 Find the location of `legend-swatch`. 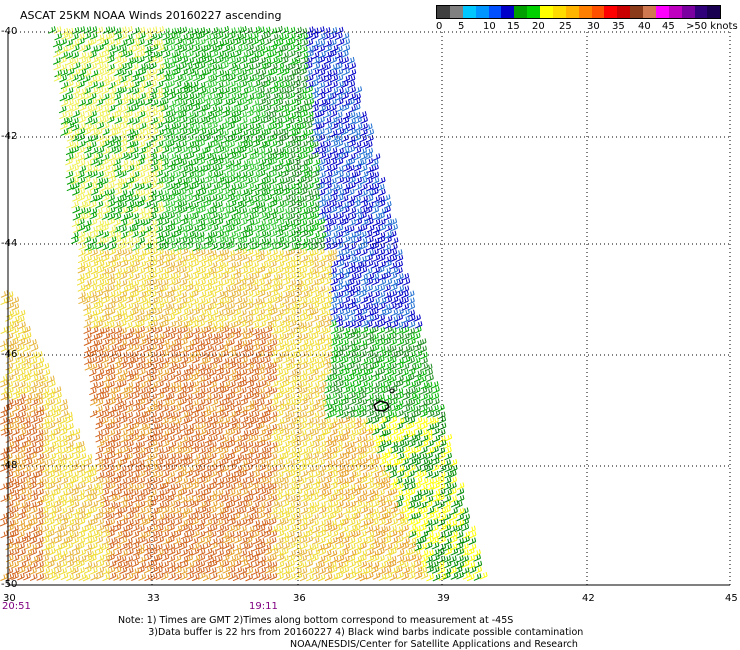

legend-swatch is located at coordinates (688, 12).